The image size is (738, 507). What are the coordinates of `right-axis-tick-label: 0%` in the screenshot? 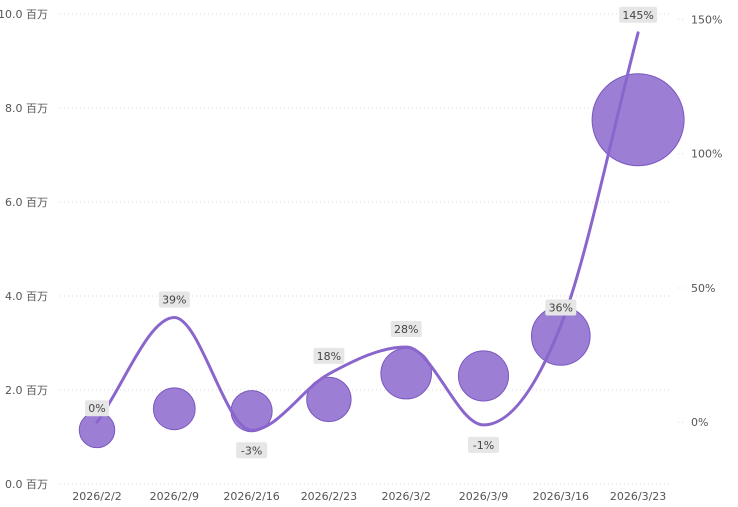 It's located at (699, 422).